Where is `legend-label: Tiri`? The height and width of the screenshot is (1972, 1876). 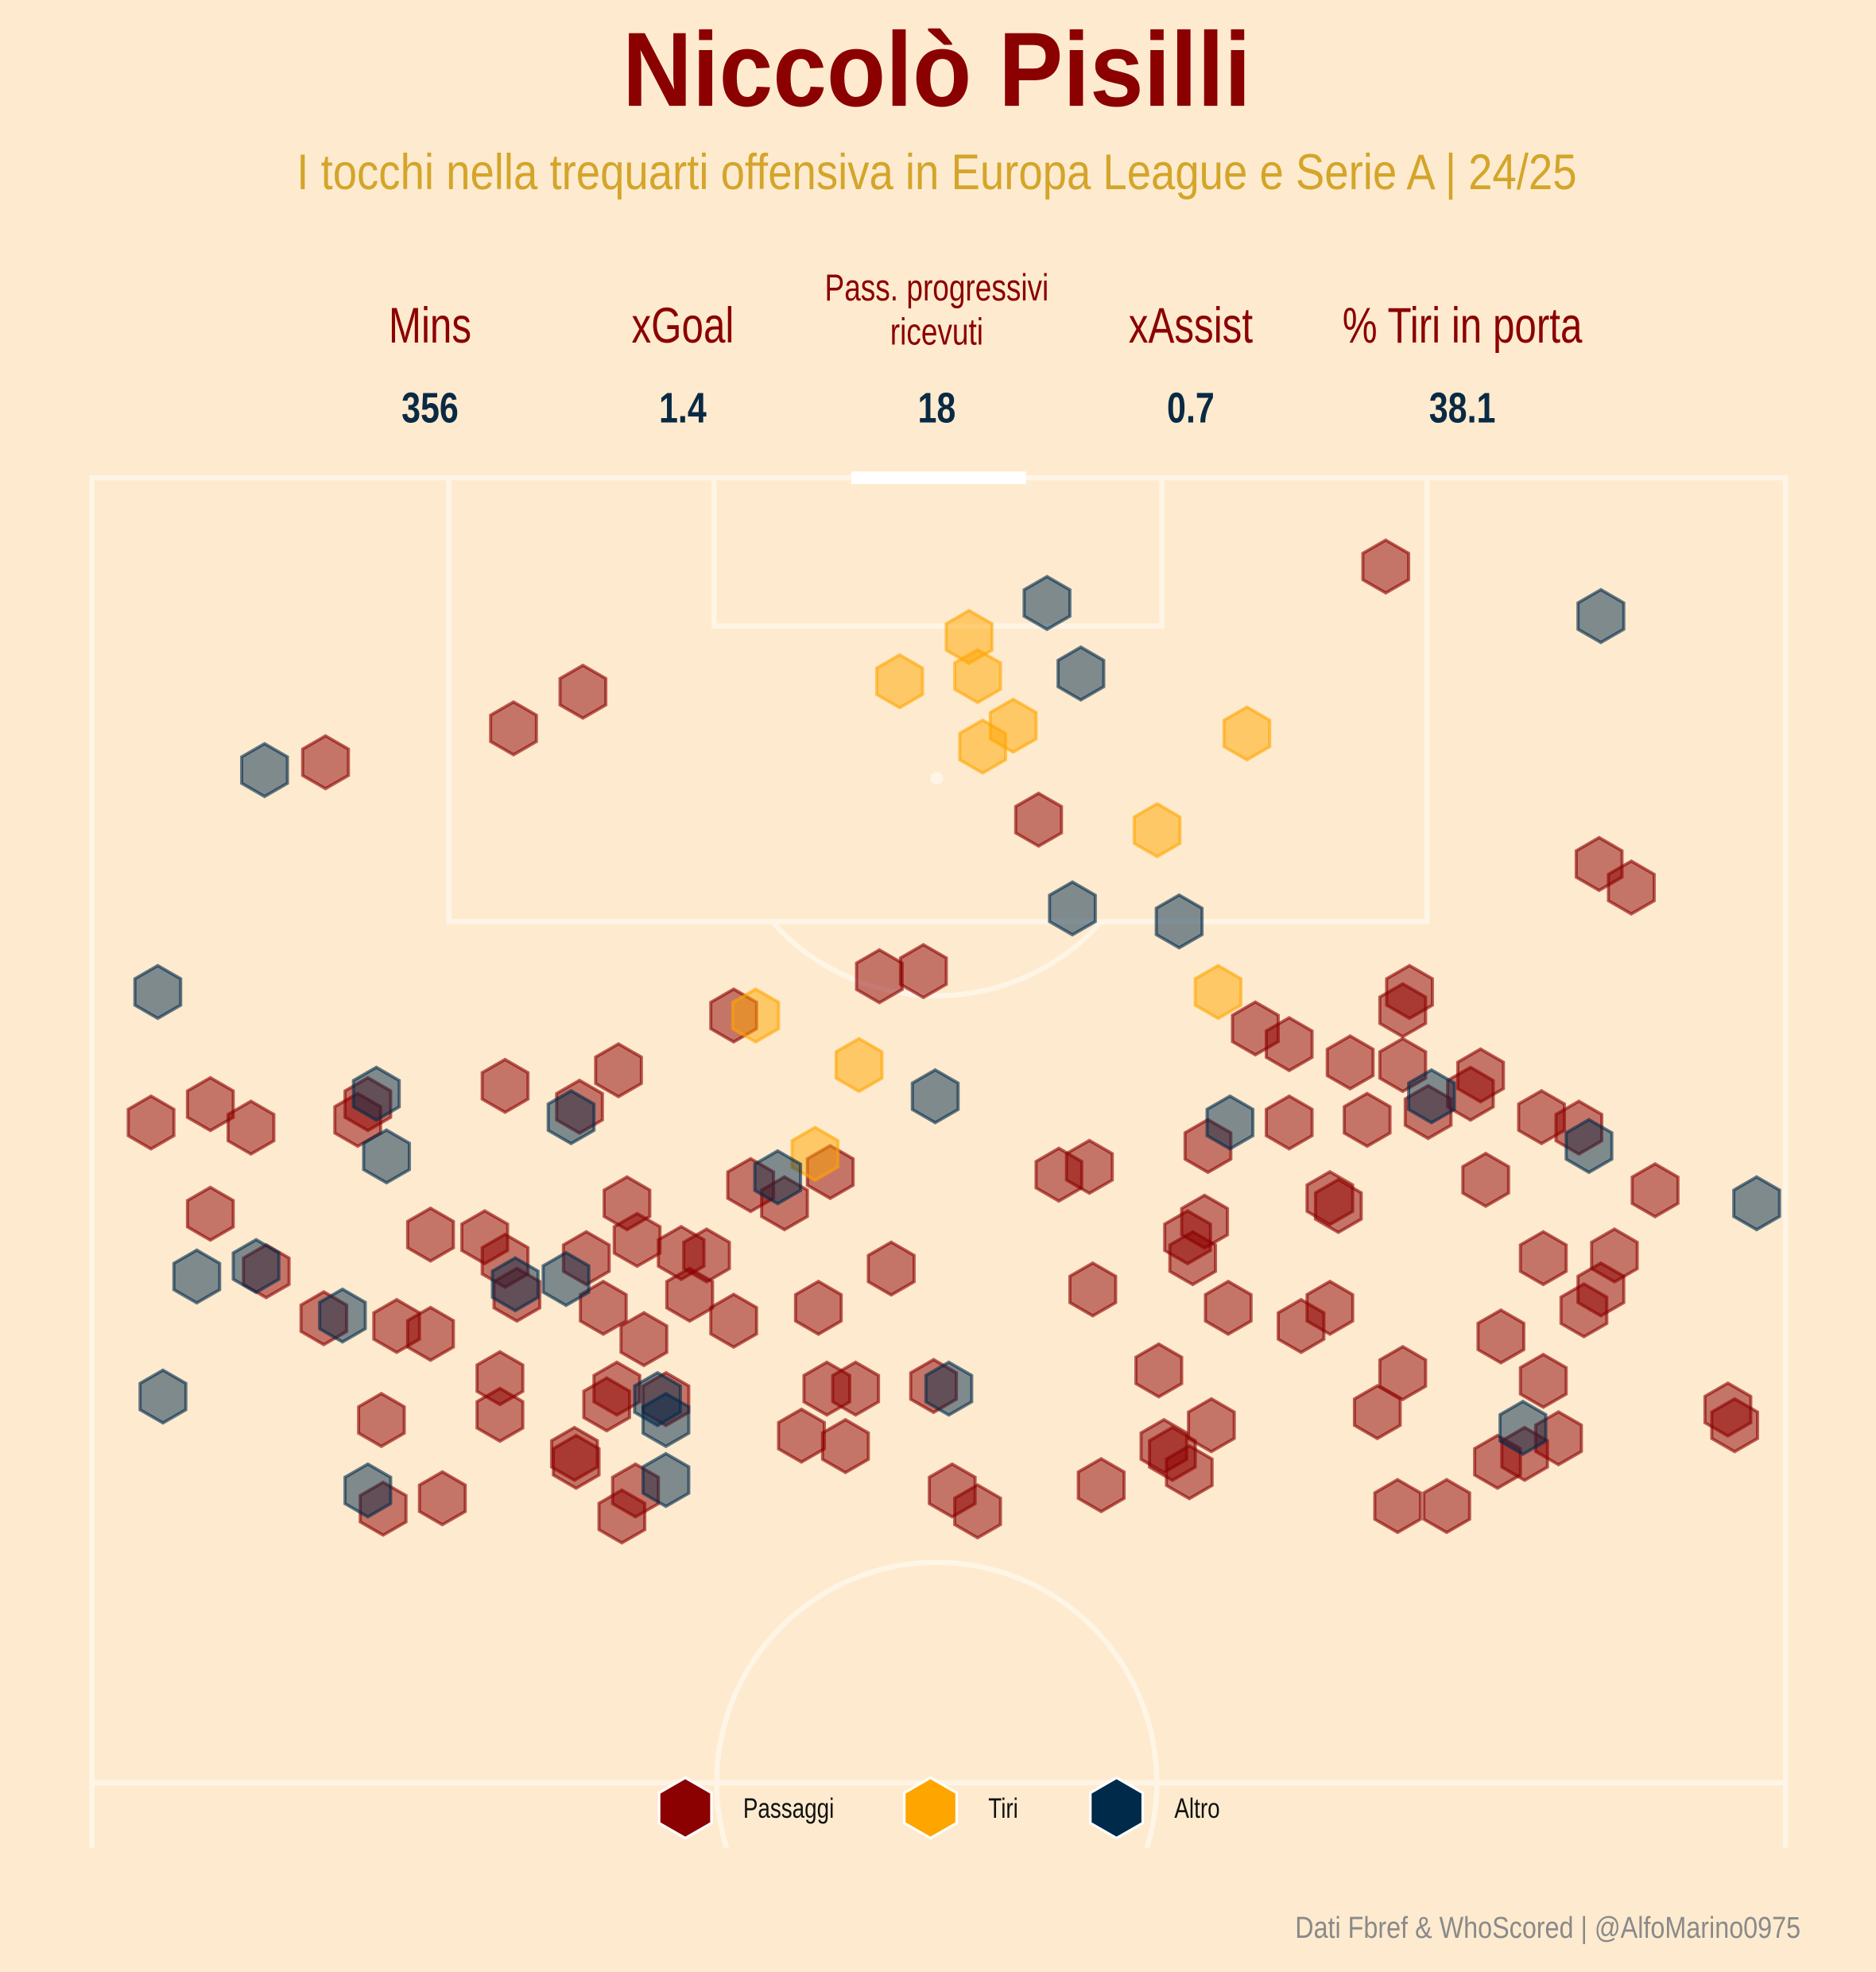 legend-label: Tiri is located at coordinates (1003, 1809).